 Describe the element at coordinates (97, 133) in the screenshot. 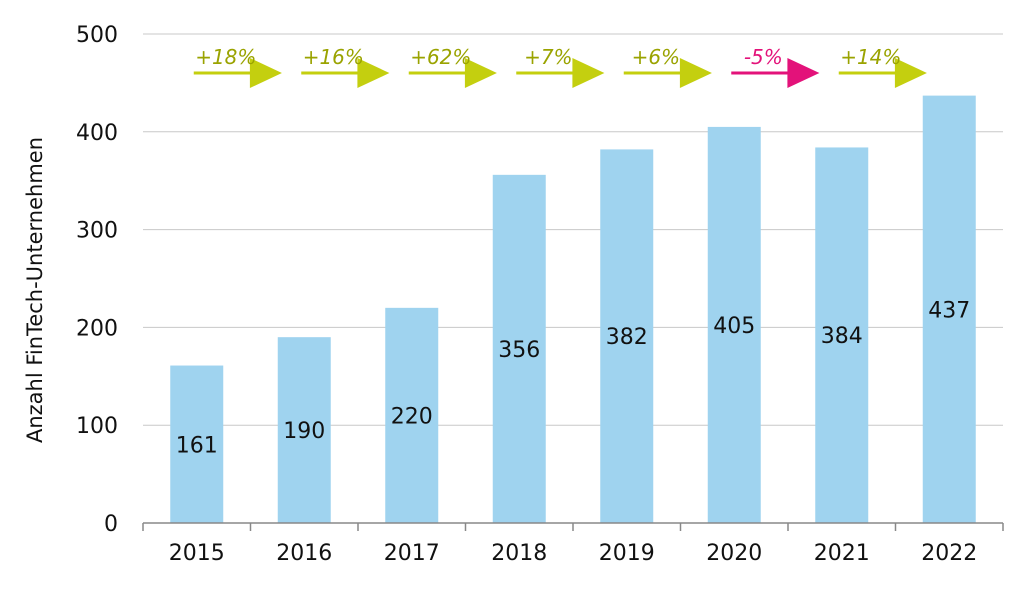

I see `y-tick-label: 400` at that location.